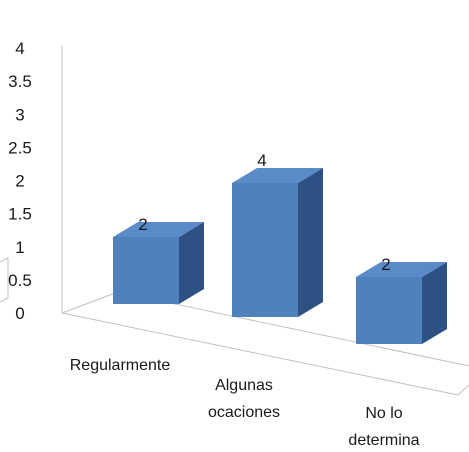 This screenshot has width=469, height=452. I want to click on y-tick-label: 3, so click(19, 114).